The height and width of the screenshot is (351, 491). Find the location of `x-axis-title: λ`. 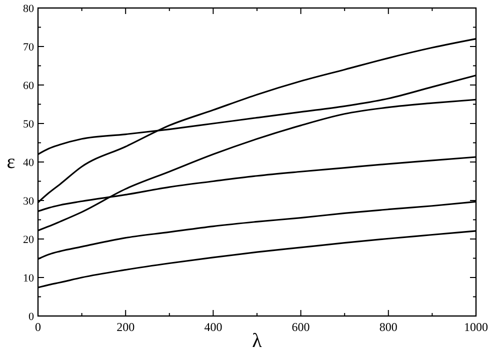

x-axis-title: λ is located at coordinates (257, 340).